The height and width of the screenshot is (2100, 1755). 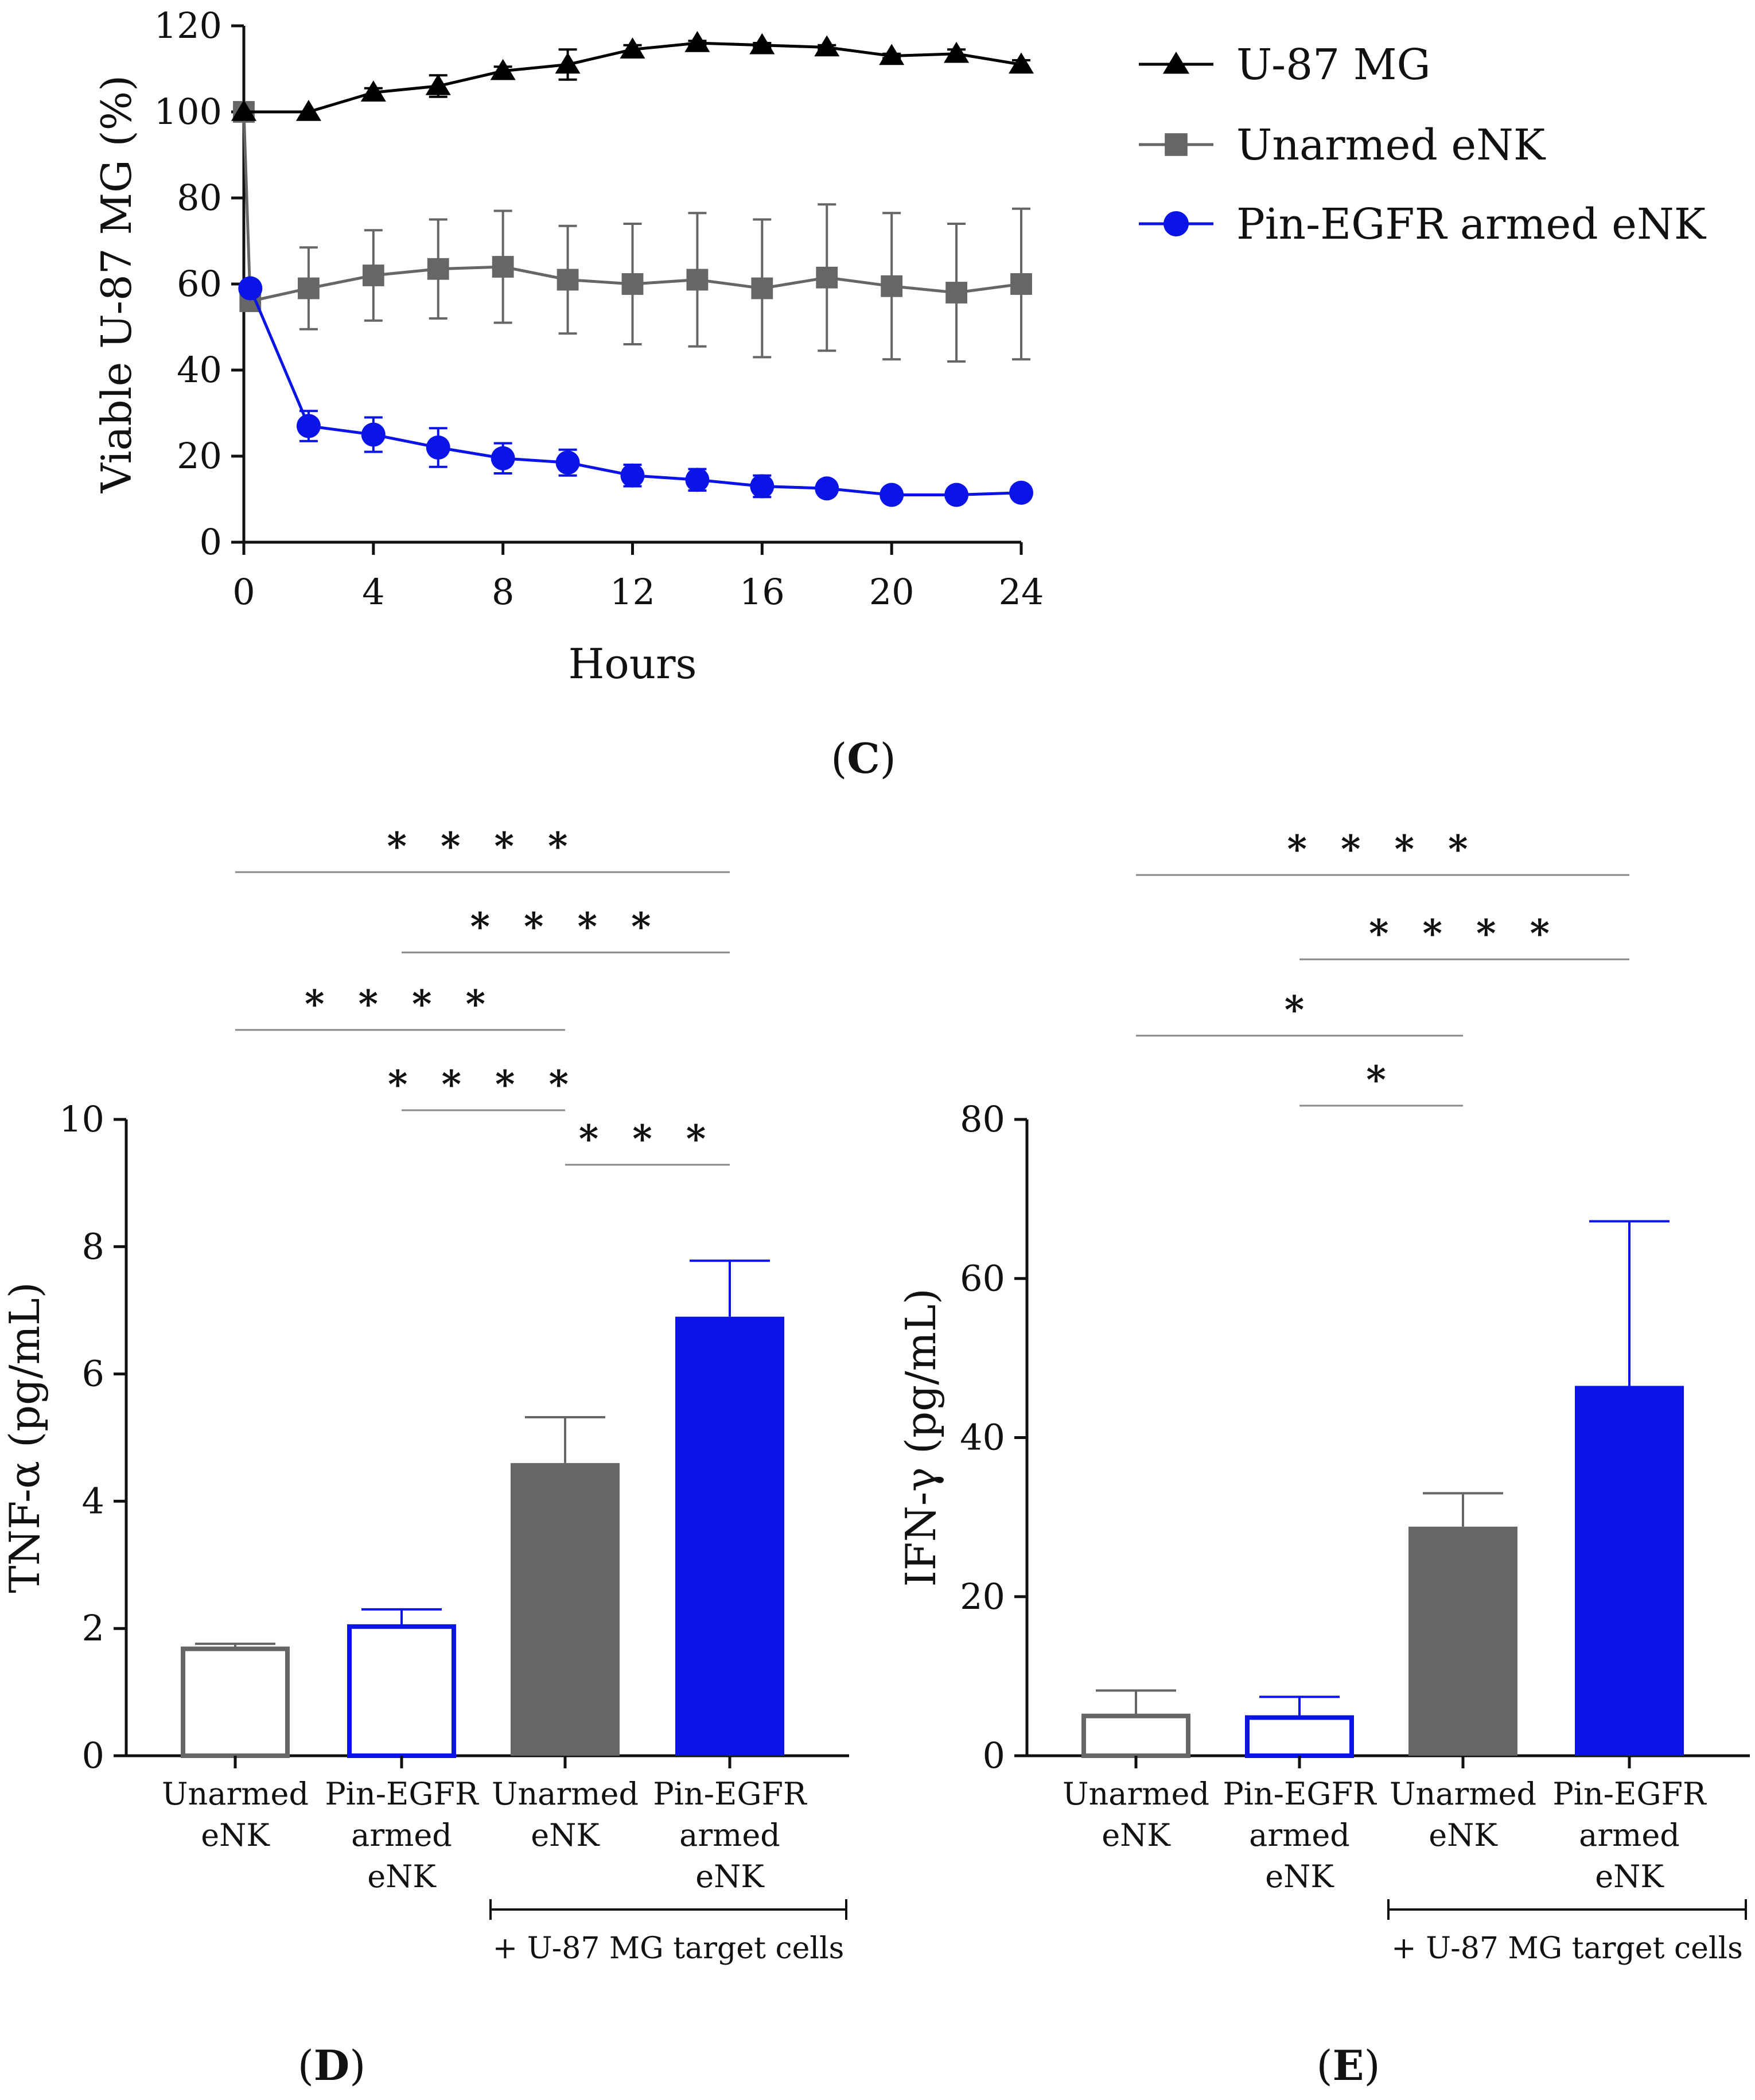 What do you see at coordinates (1176, 63) in the screenshot?
I see `legend-marker-triangle` at bounding box center [1176, 63].